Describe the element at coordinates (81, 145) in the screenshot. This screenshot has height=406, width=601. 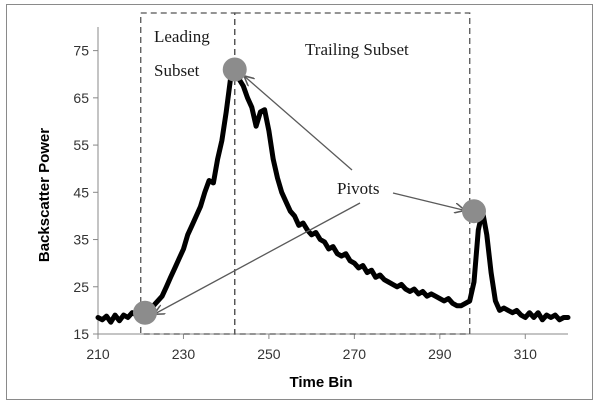
I see `y-tick-label: 55` at that location.